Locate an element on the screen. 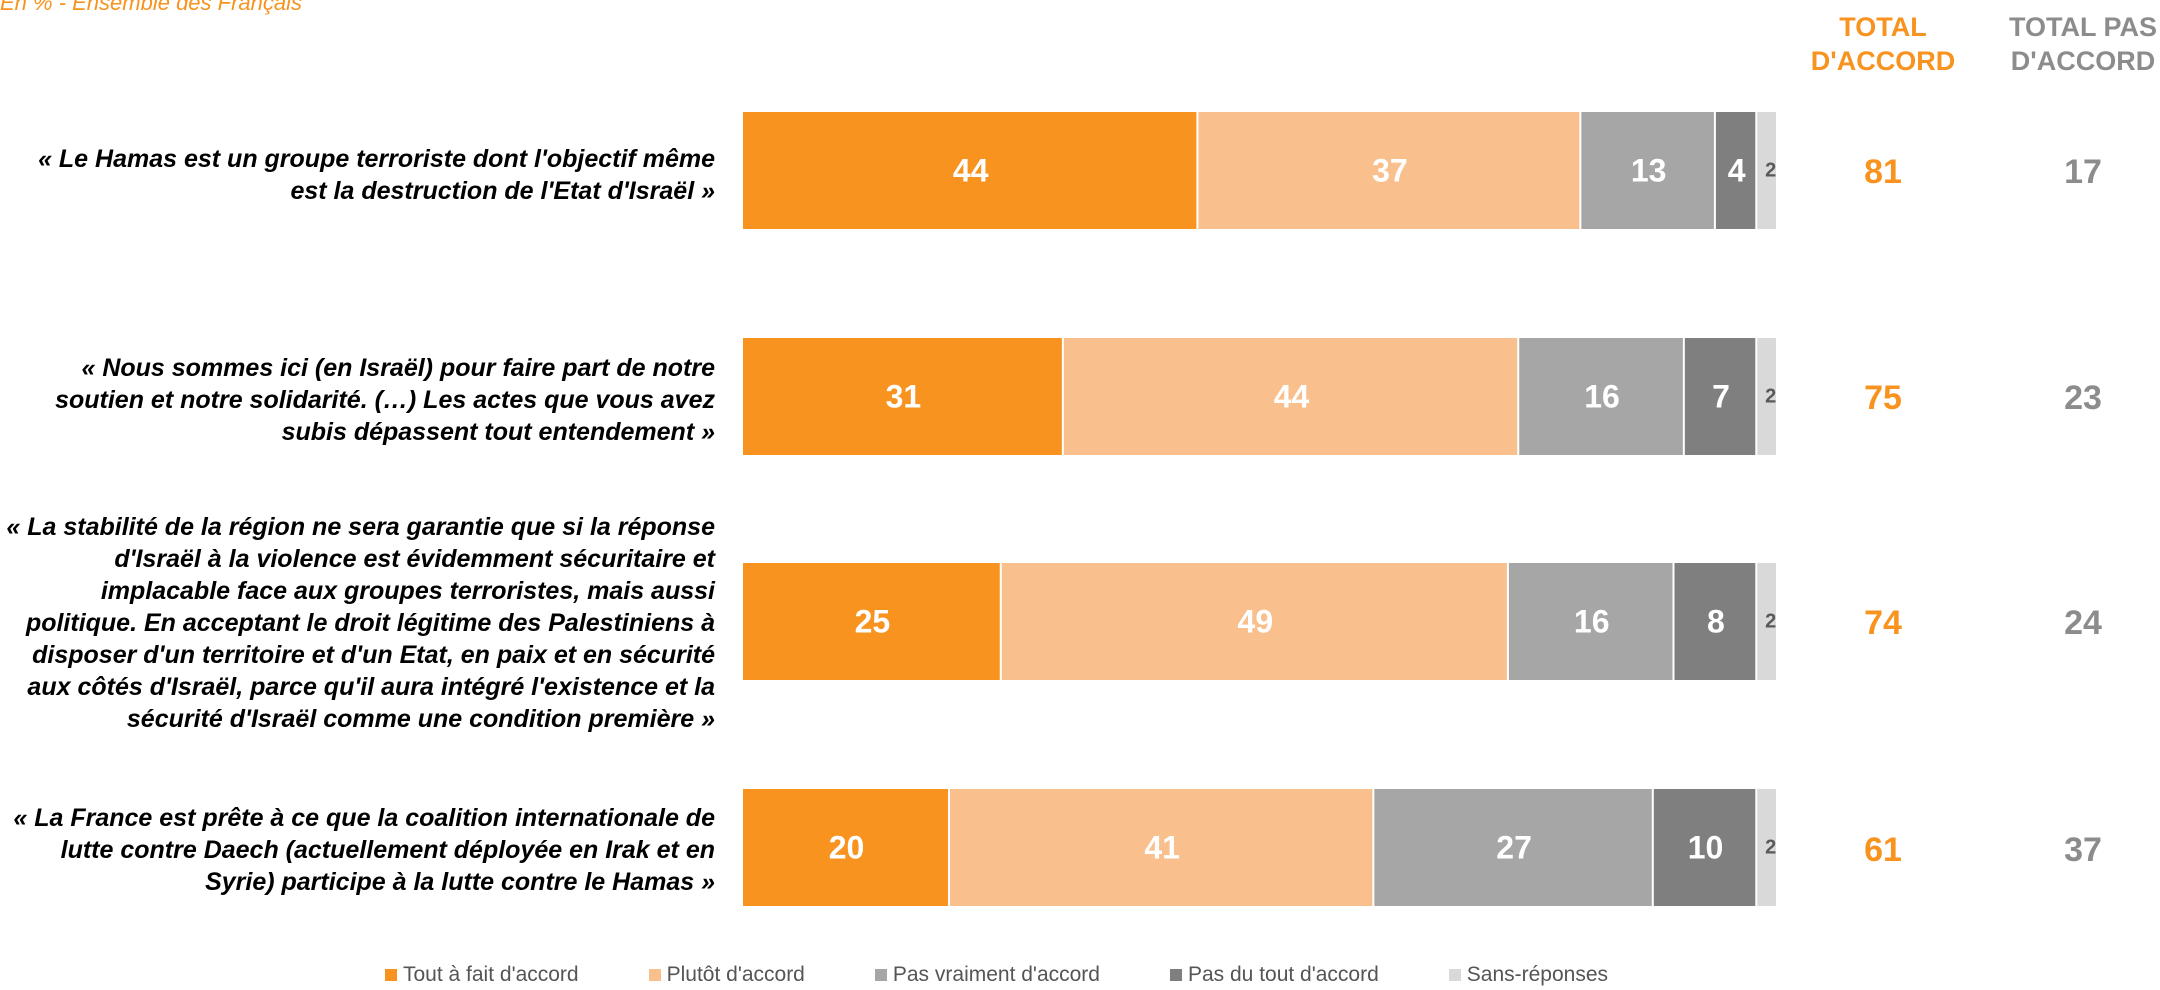 The image size is (2160, 990). bar-label-pas-du-tout-3: 8 is located at coordinates (1716, 622).